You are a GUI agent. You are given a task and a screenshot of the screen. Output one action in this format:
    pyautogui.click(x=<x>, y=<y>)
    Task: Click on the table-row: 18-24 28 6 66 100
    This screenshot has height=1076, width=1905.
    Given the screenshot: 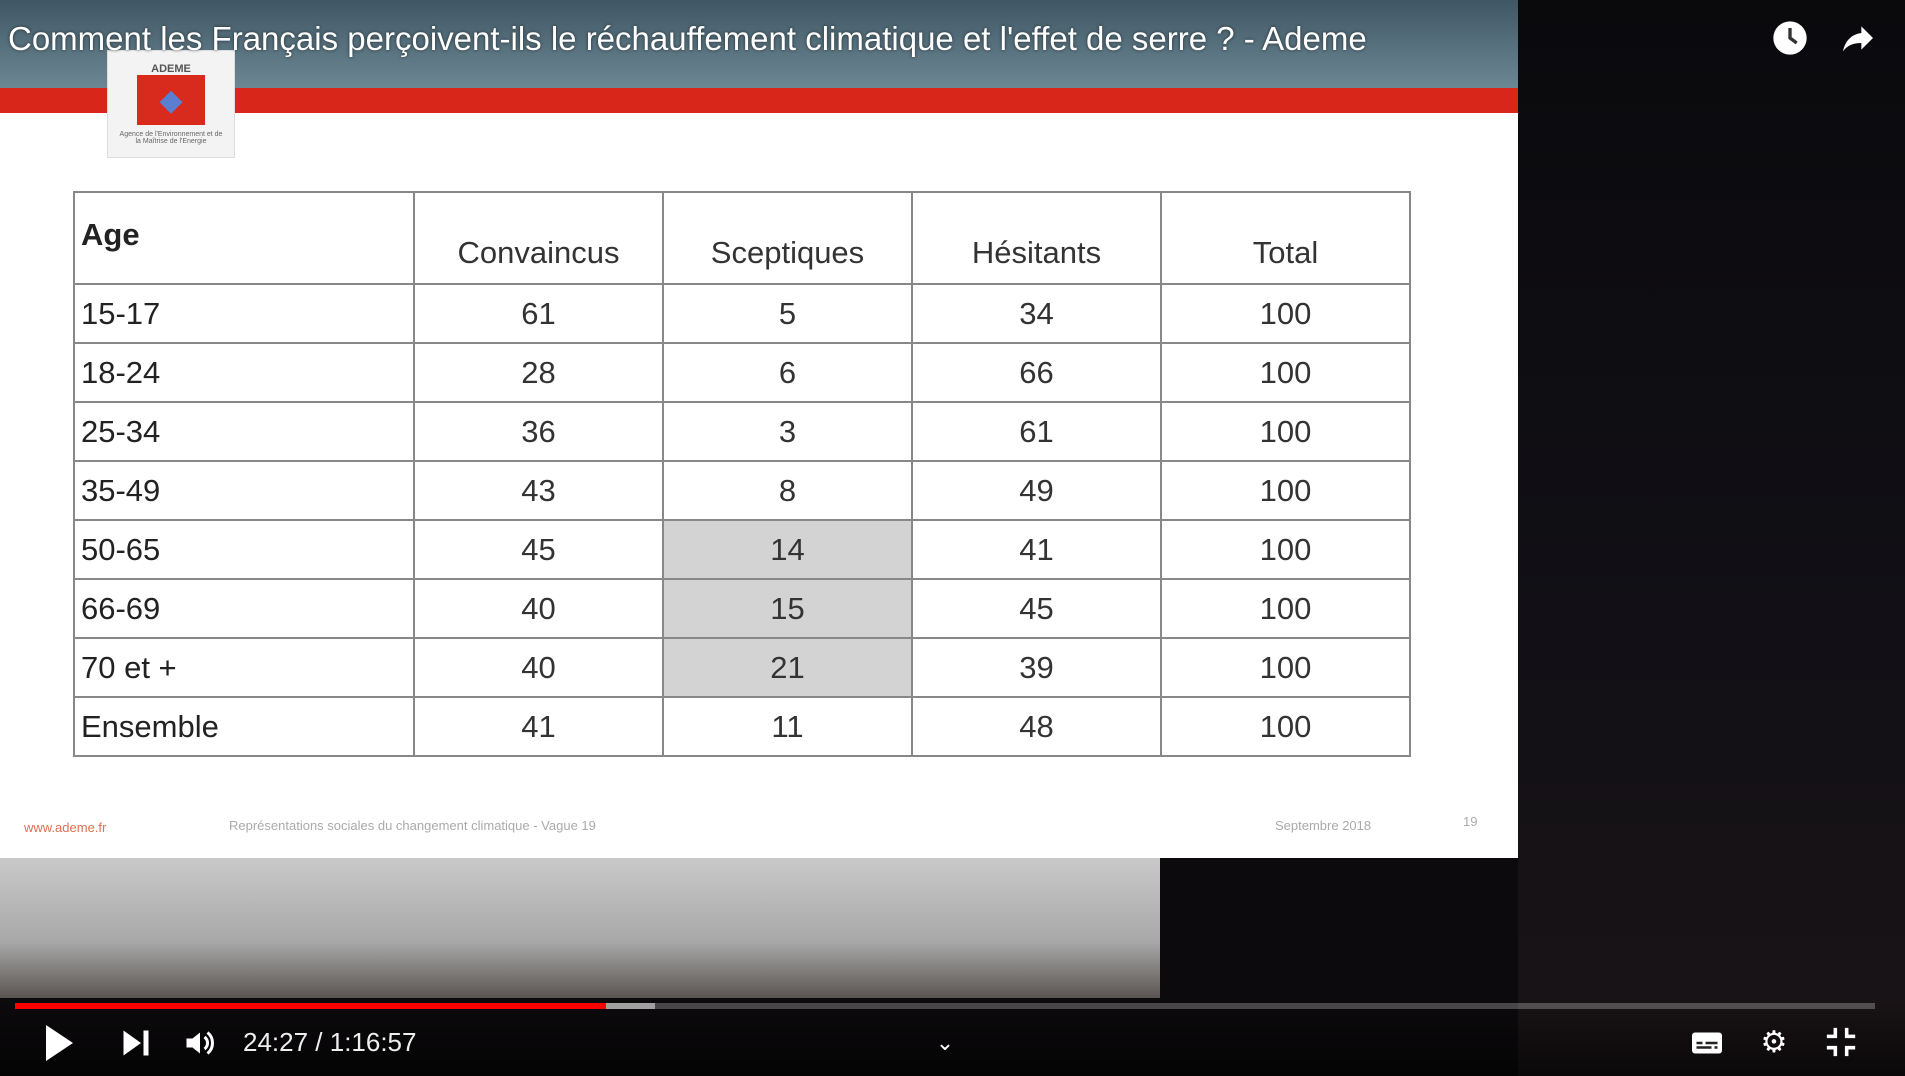 What is the action you would take?
    pyautogui.click(x=742, y=372)
    